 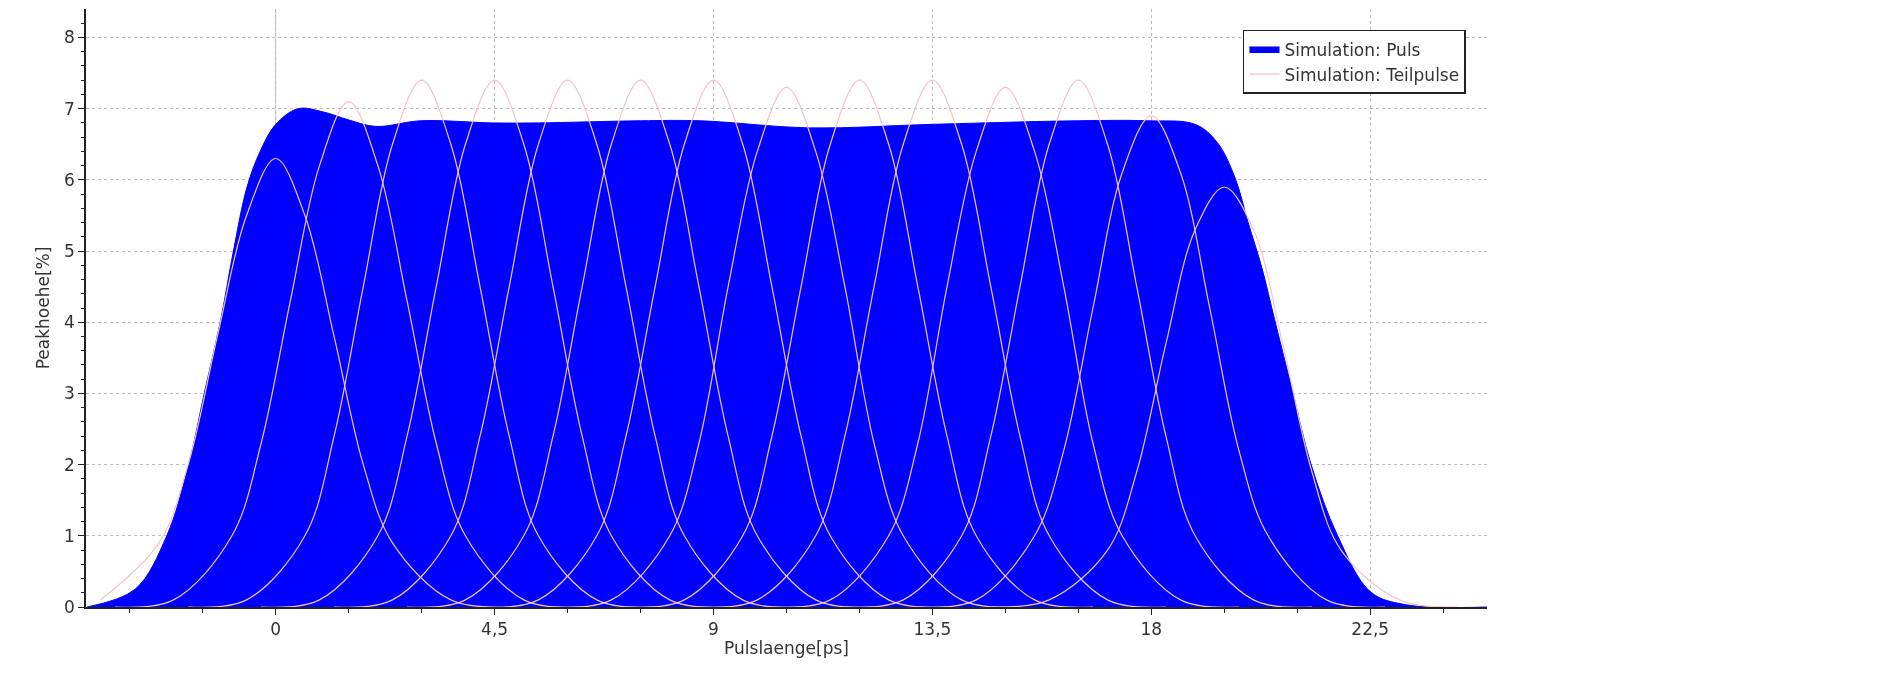 I want to click on x-tick-label: 13,5, so click(x=932, y=629).